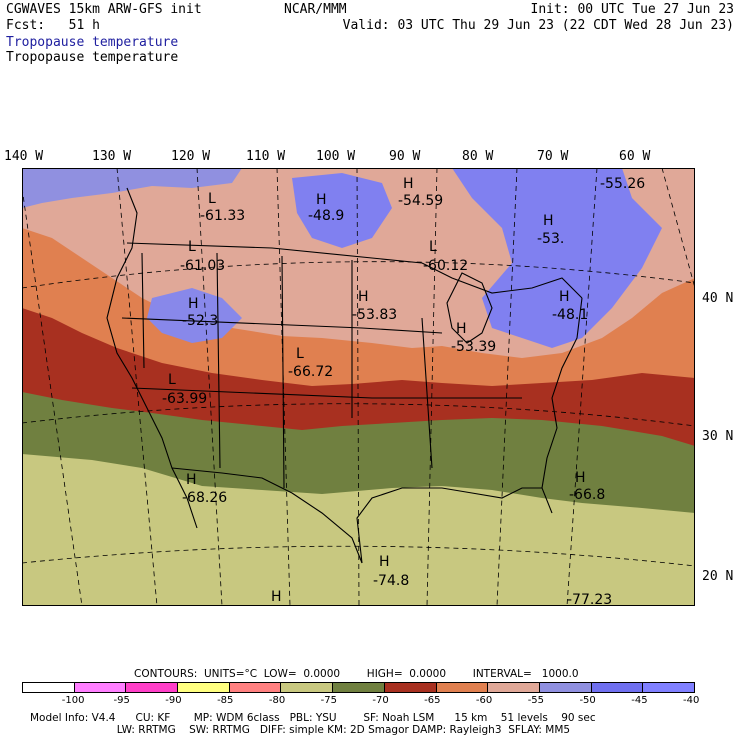 The width and height of the screenshot is (740, 740). What do you see at coordinates (53, 25) in the screenshot?
I see `forecast-hour: Fcst: 51 h` at bounding box center [53, 25].